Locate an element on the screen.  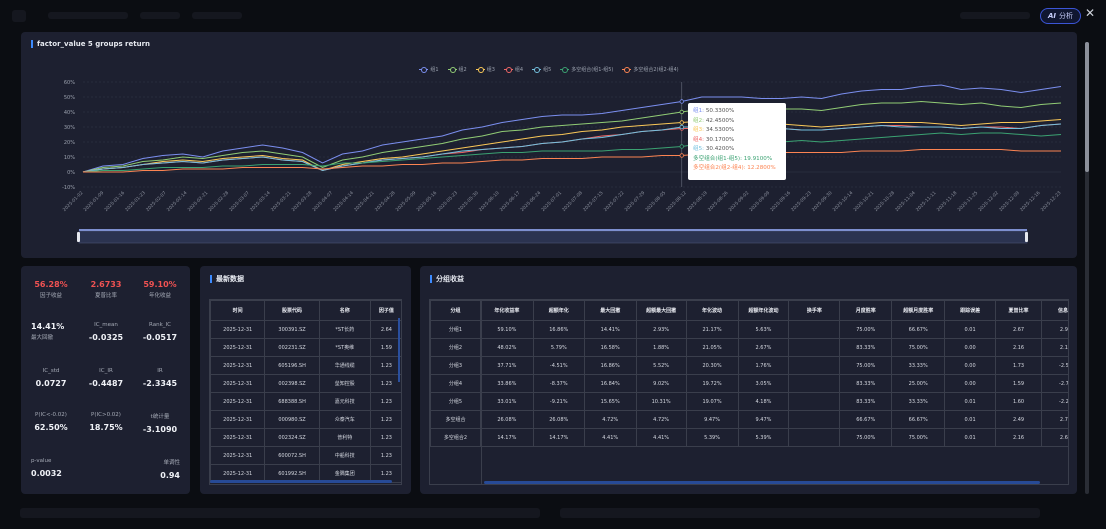
latest-table-vscroll is located at coordinates (399, 350).